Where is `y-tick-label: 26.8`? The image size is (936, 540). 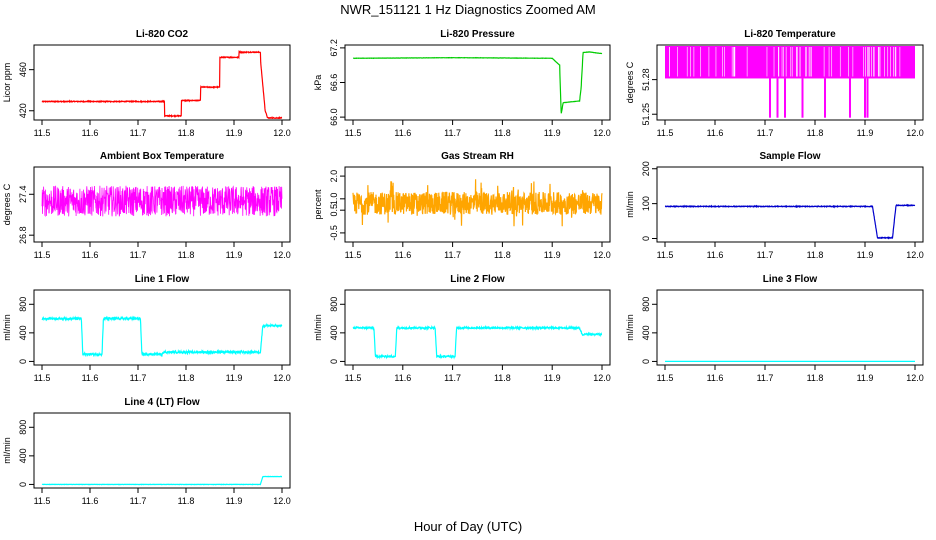
y-tick-label: 26.8 is located at coordinates (23, 235).